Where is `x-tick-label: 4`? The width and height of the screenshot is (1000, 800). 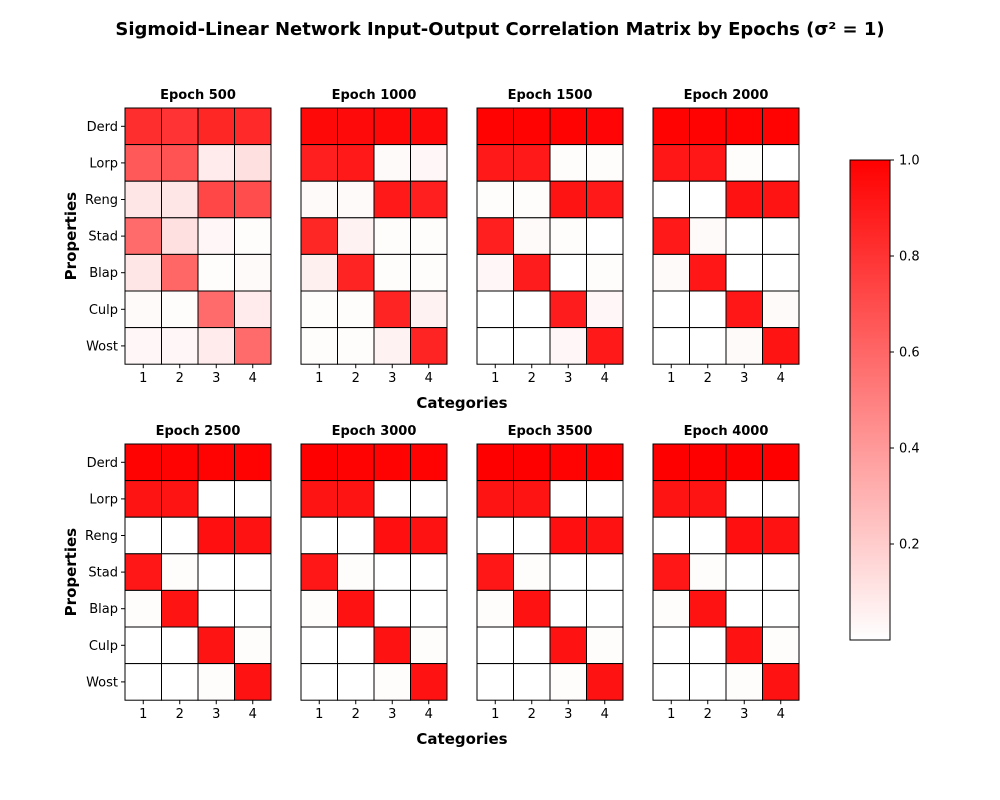
x-tick-label: 4 is located at coordinates (253, 378).